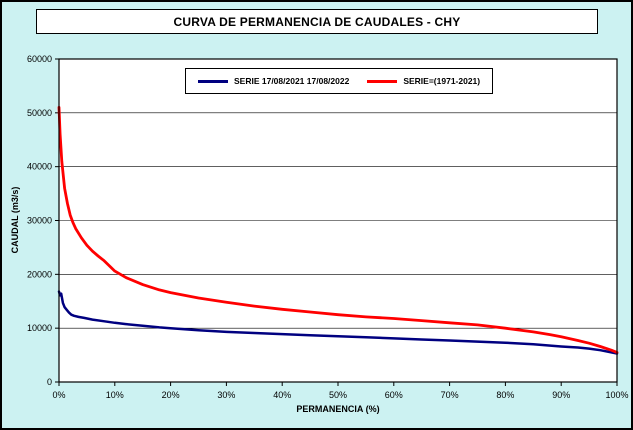  I want to click on legend-line-red, so click(382, 81).